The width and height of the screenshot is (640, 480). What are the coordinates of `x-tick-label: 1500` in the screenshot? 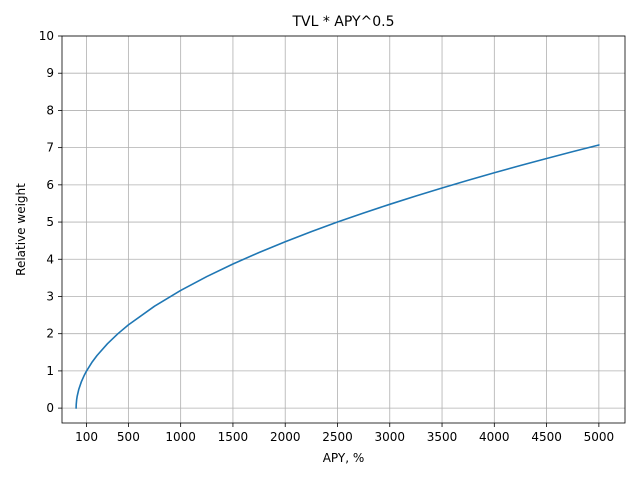 It's located at (233, 437).